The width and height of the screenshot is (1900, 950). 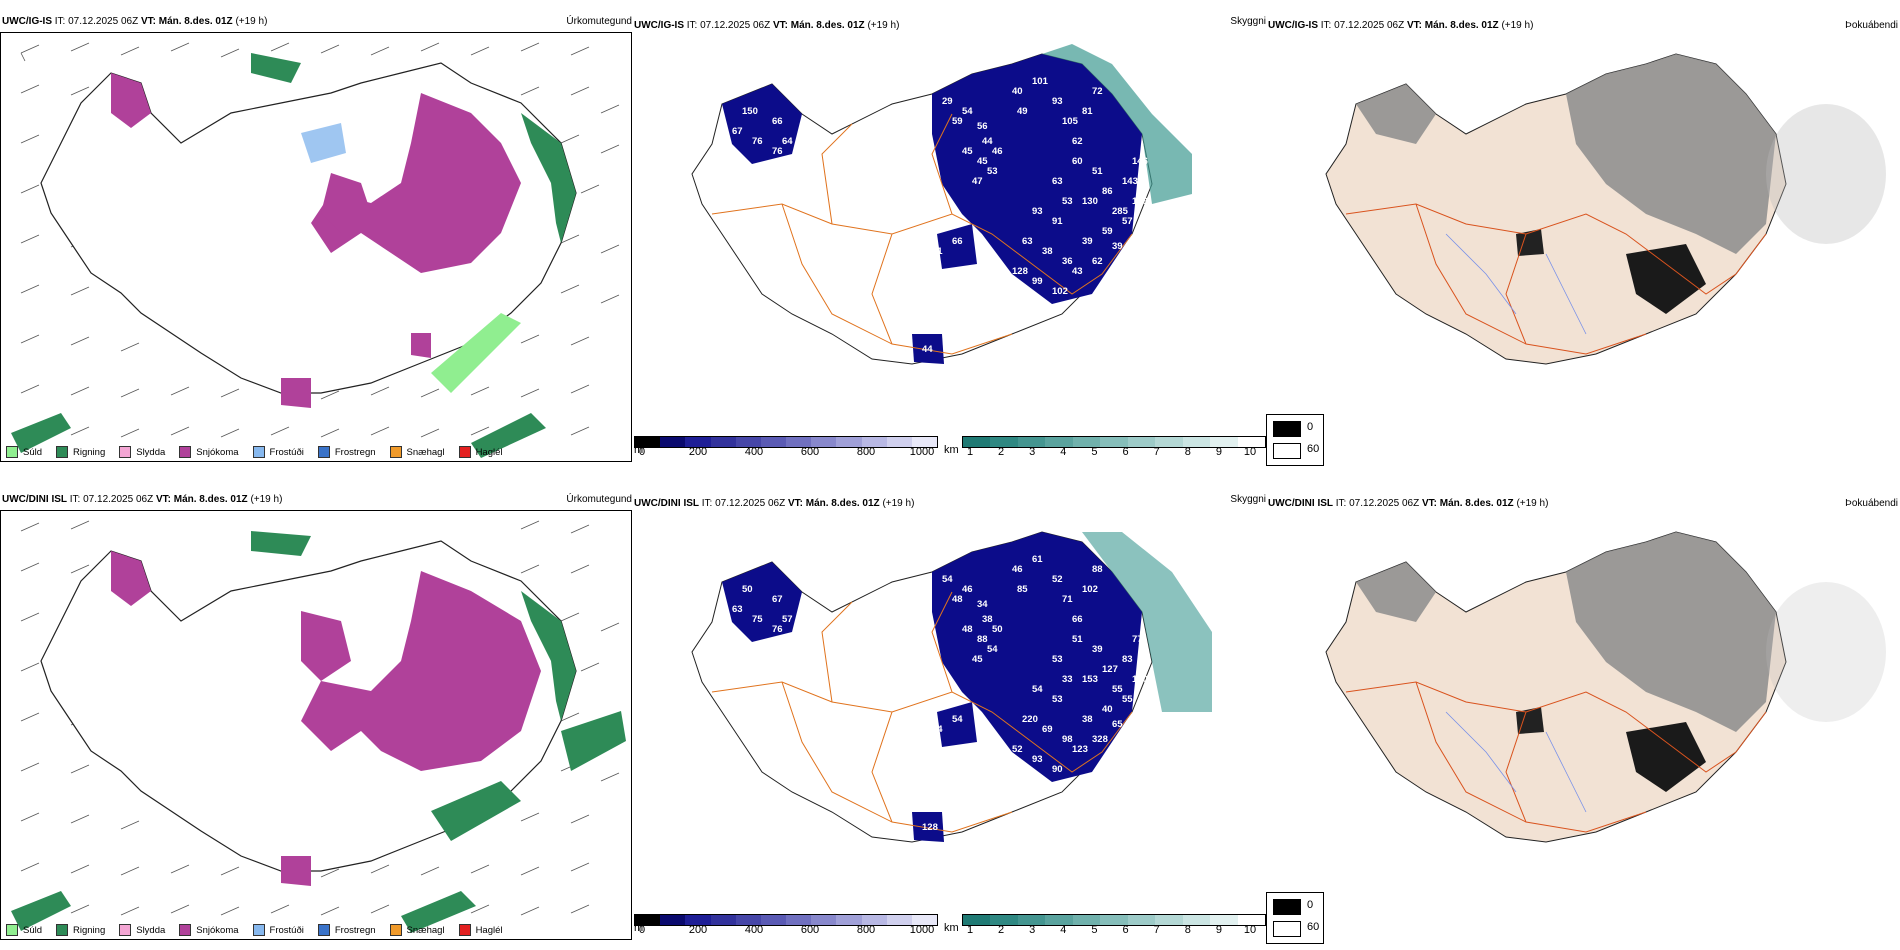 What do you see at coordinates (1040, 81) in the screenshot?
I see `visibility-value-label: 101` at bounding box center [1040, 81].